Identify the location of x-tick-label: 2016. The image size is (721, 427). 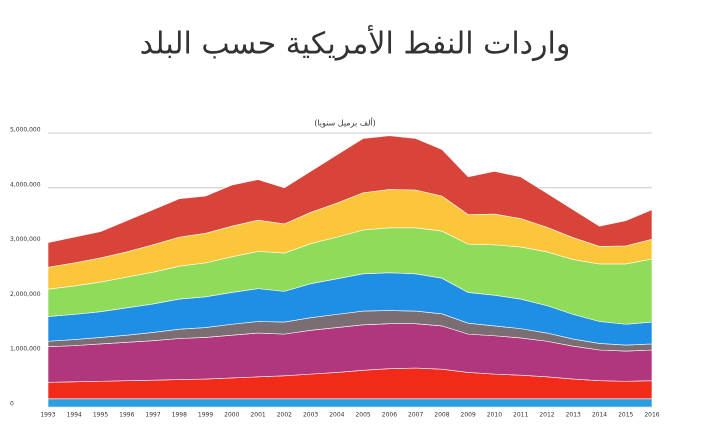
(651, 415).